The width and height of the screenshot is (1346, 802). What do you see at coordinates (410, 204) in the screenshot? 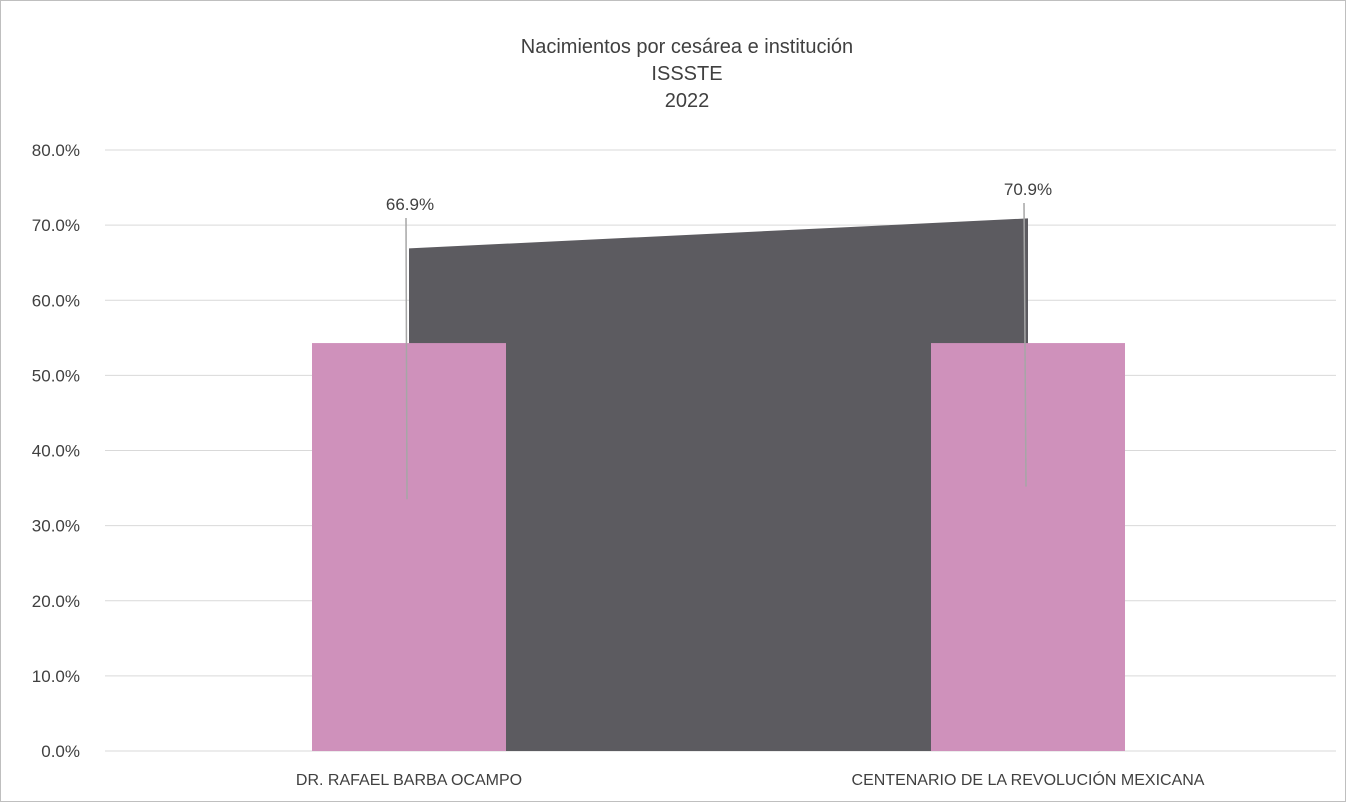
I see `data-label: 66.9%` at bounding box center [410, 204].